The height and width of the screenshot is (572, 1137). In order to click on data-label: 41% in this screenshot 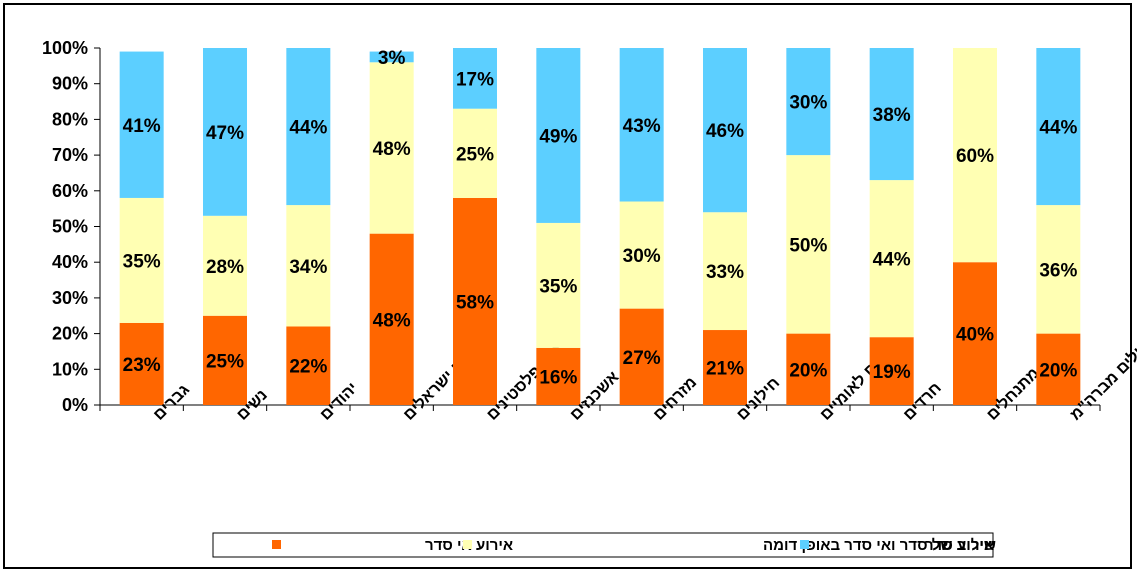, I will do `click(142, 126)`.